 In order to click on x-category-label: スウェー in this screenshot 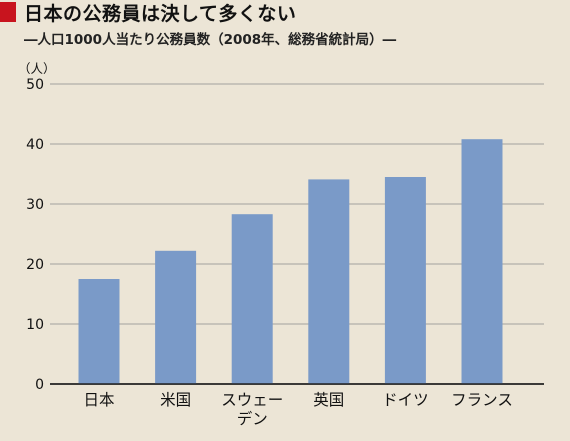, I will do `click(252, 400)`.